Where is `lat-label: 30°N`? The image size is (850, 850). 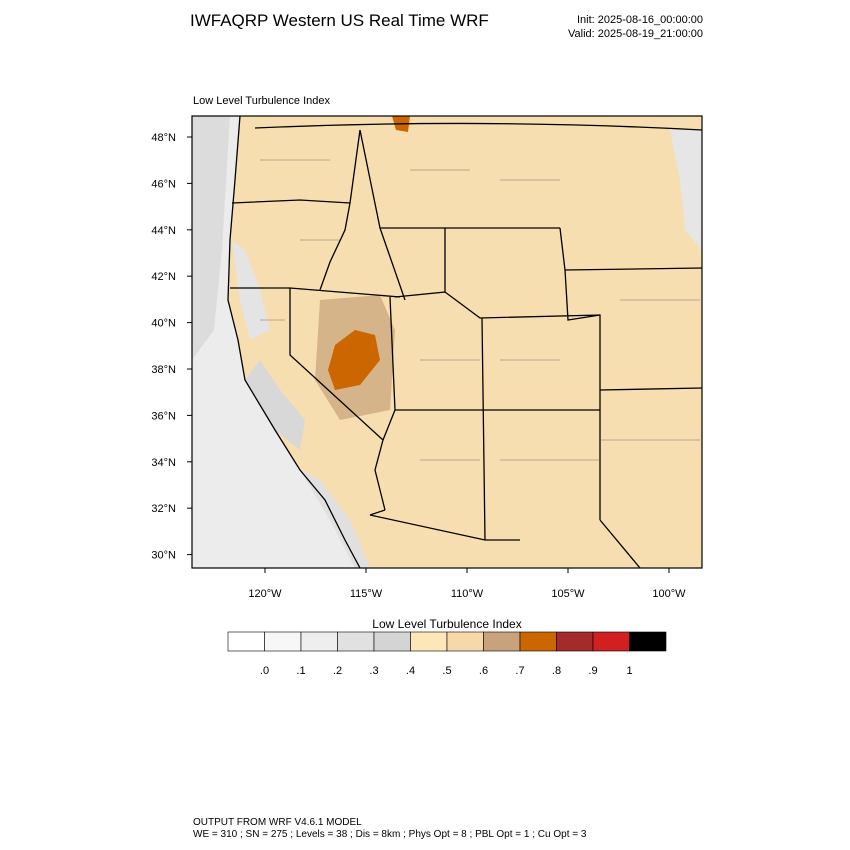
lat-label: 30°N is located at coordinates (163, 556).